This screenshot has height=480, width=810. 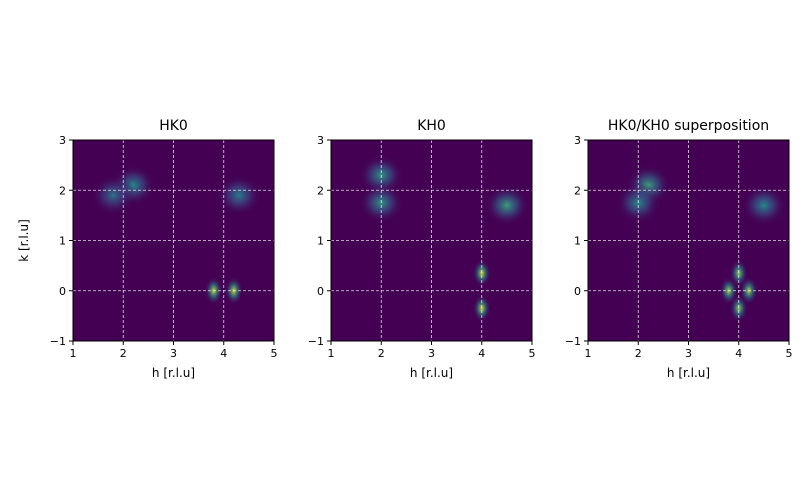 What do you see at coordinates (688, 126) in the screenshot?
I see `panel-title: HK0/KH0 superposition` at bounding box center [688, 126].